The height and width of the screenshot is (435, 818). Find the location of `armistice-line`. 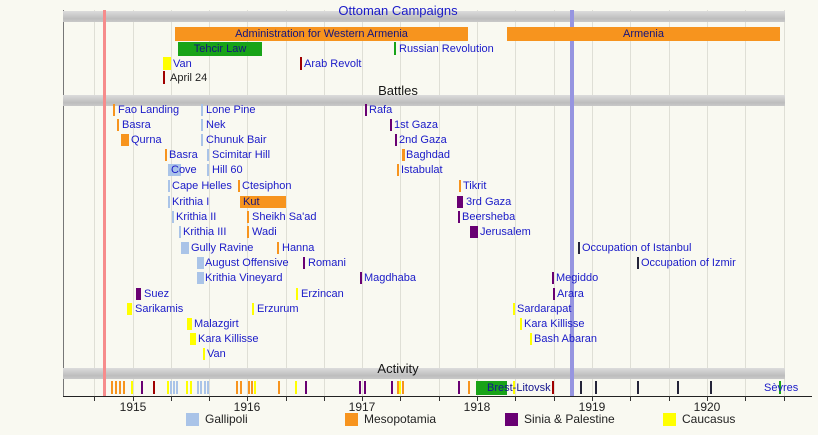

armistice-line is located at coordinates (572, 203).